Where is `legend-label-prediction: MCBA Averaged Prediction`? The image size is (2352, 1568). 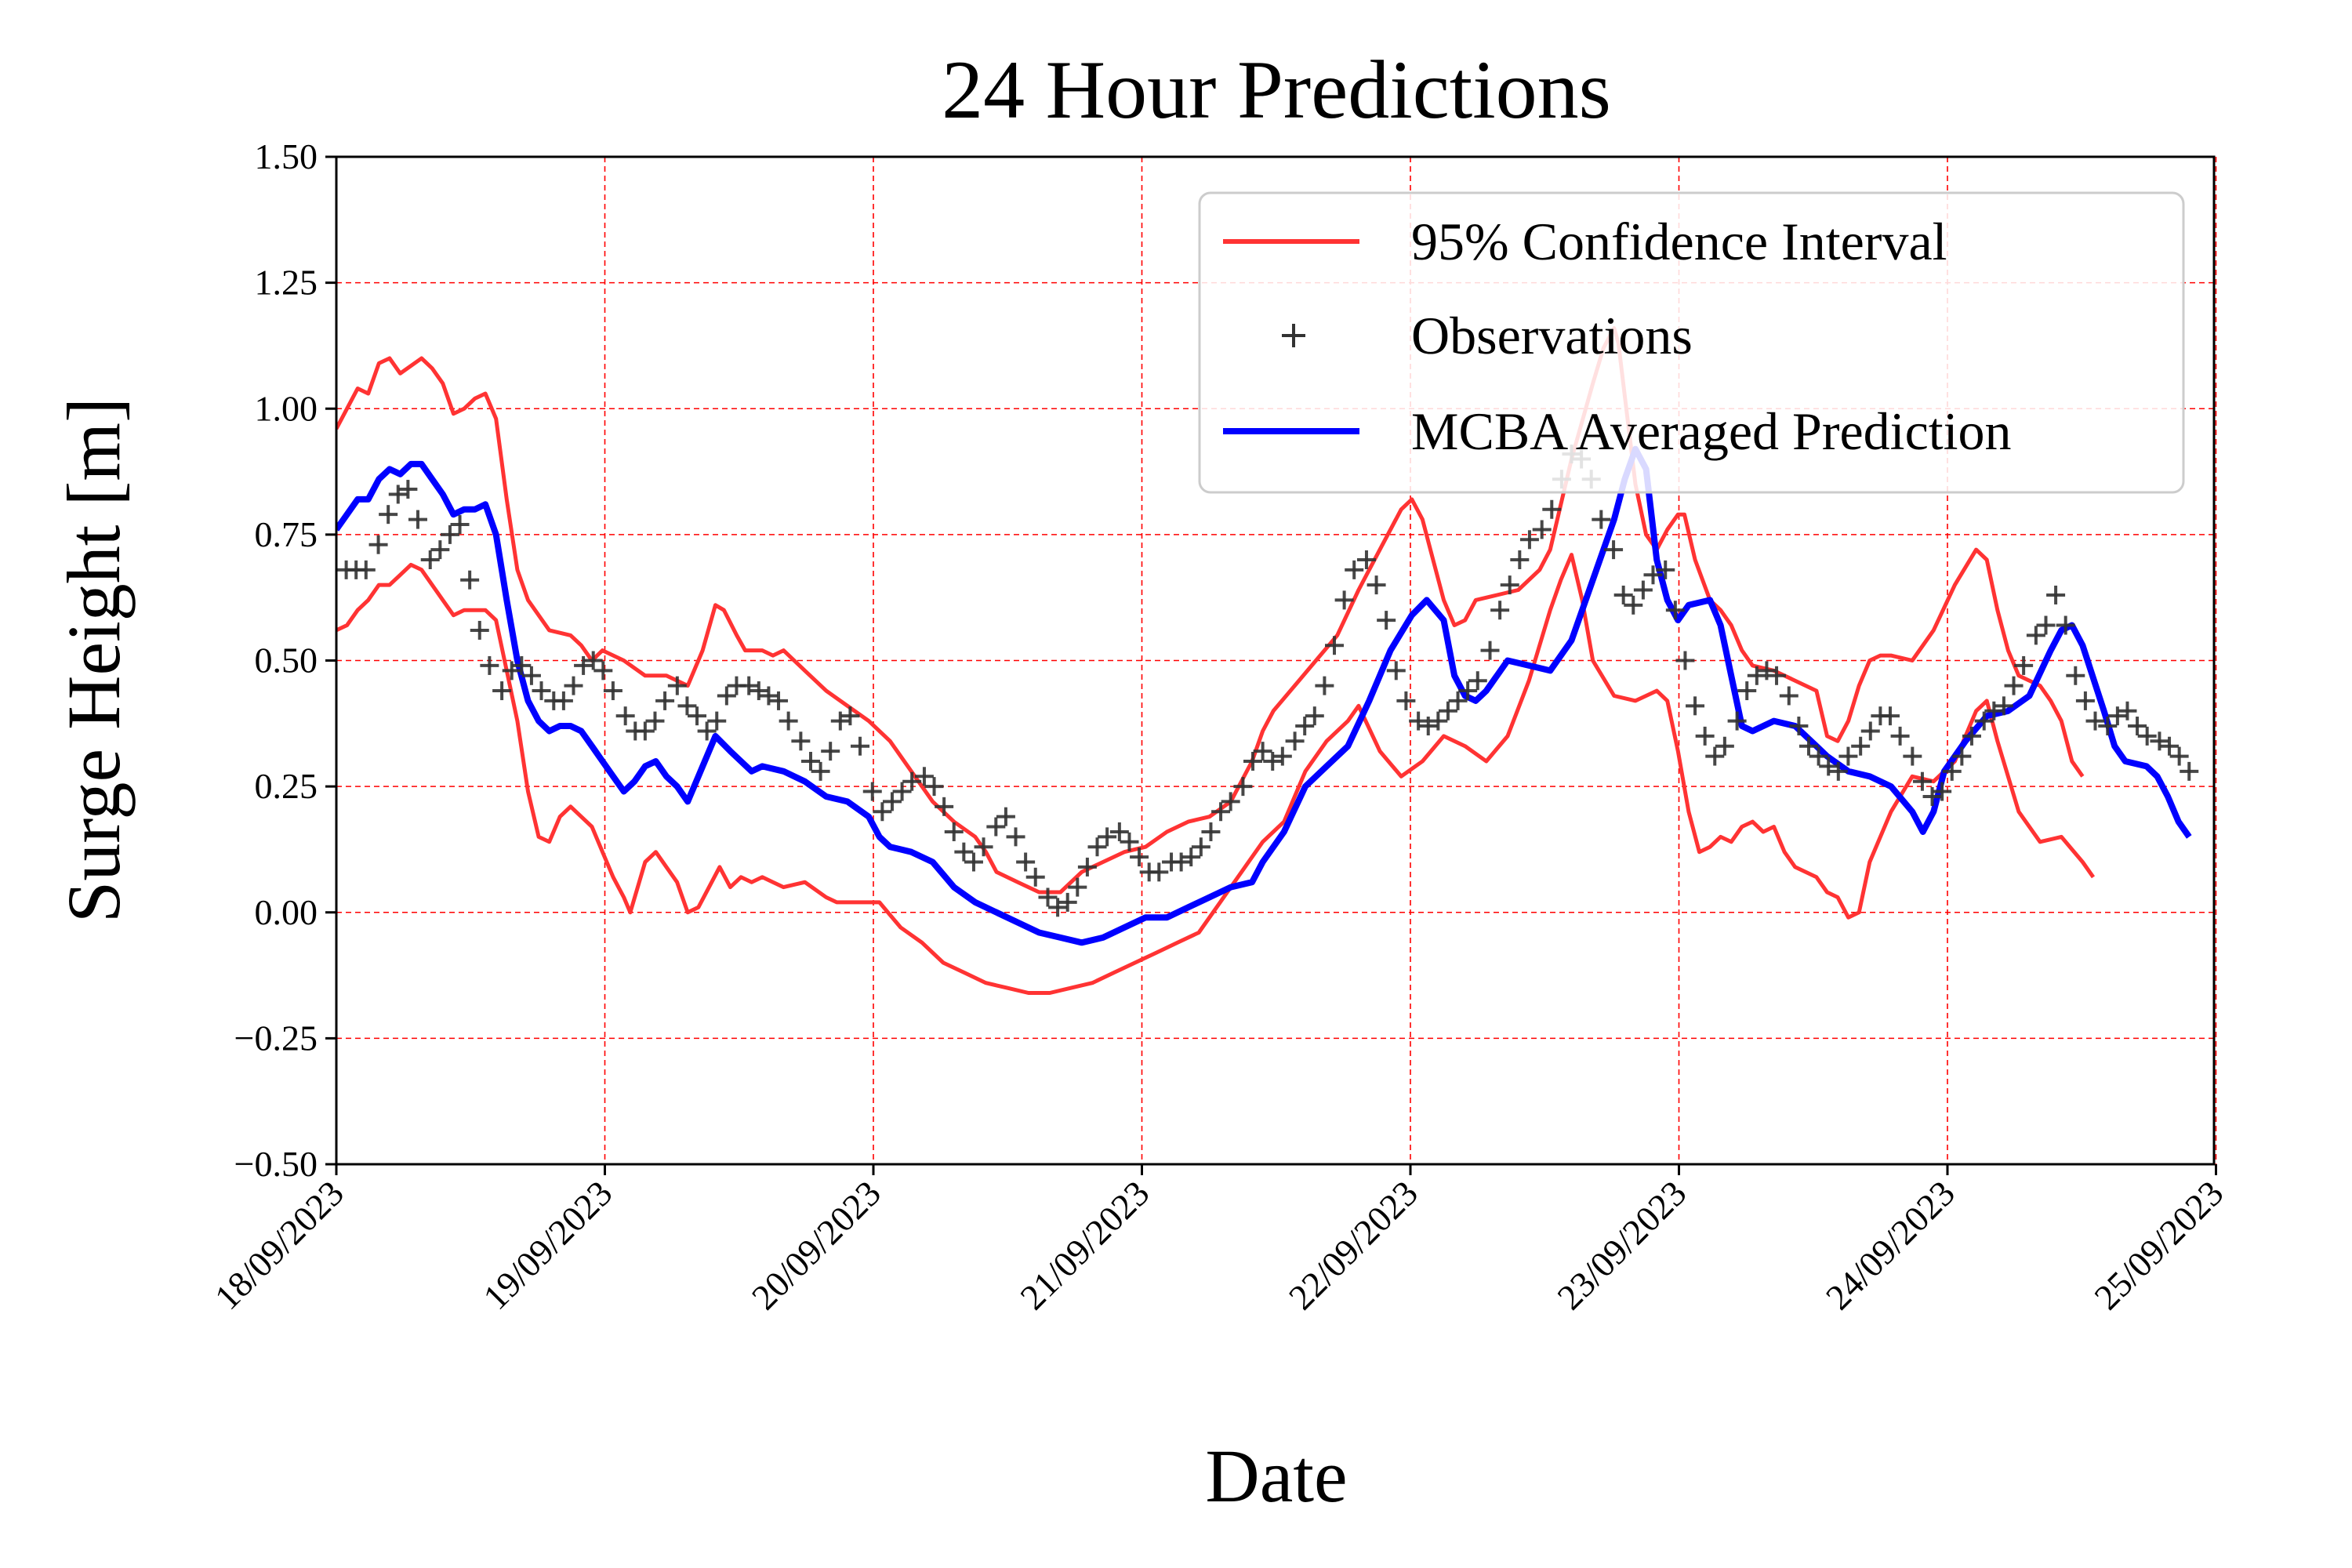 legend-label-prediction: MCBA Averaged Prediction is located at coordinates (1711, 431).